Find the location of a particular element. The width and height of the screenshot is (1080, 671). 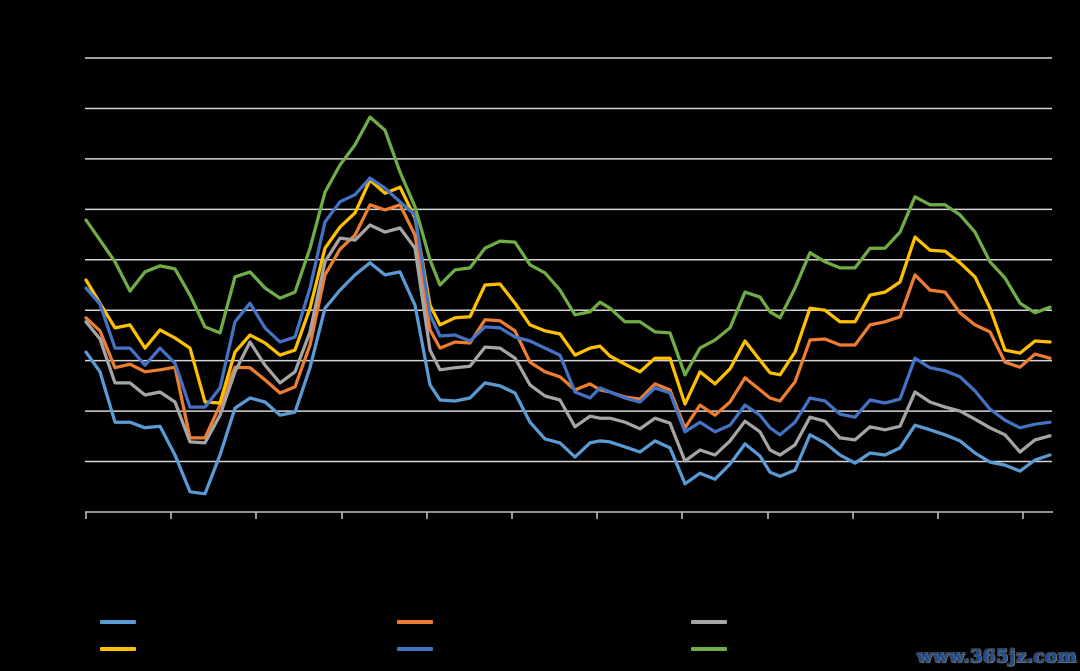

watermark-text: www.365jz.com is located at coordinates (996, 656).